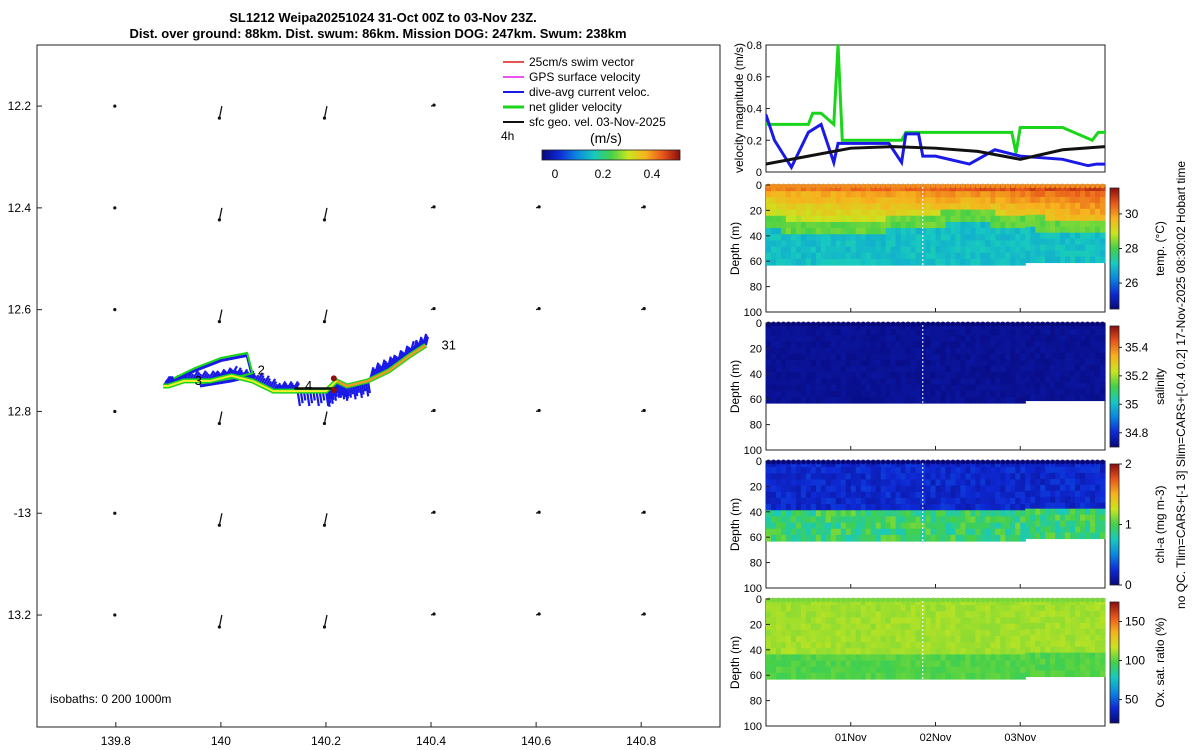  I want to click on series-sfc-geo-point, so click(893, 146).